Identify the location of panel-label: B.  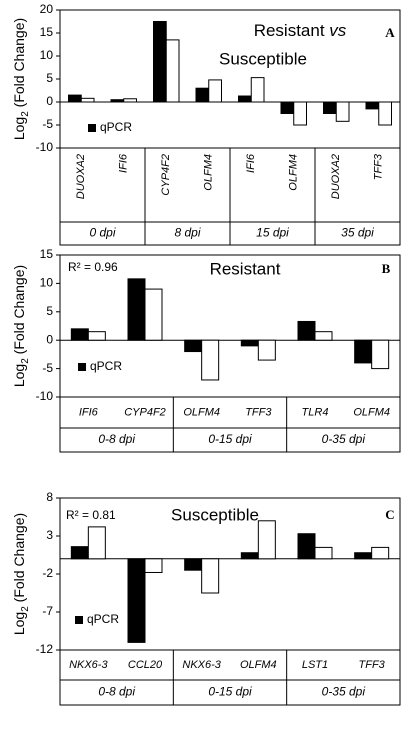
(386, 268).